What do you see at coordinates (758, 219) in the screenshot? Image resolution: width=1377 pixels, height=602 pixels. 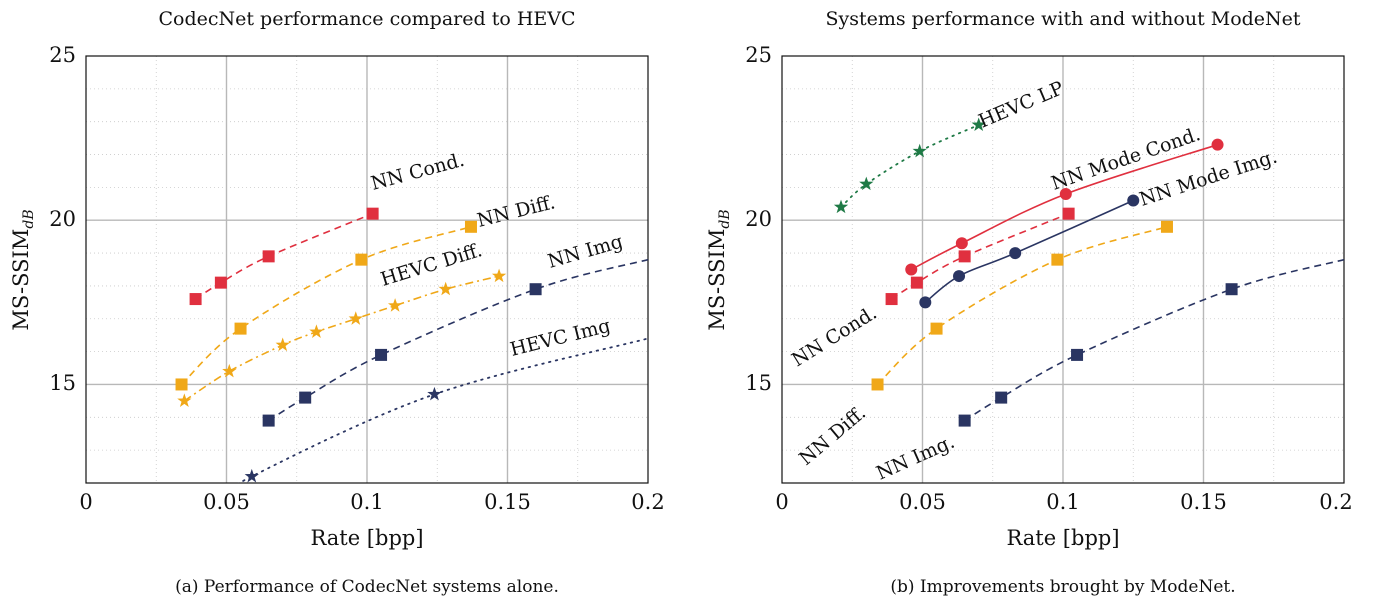 I see `b-ytick-label: 20` at bounding box center [758, 219].